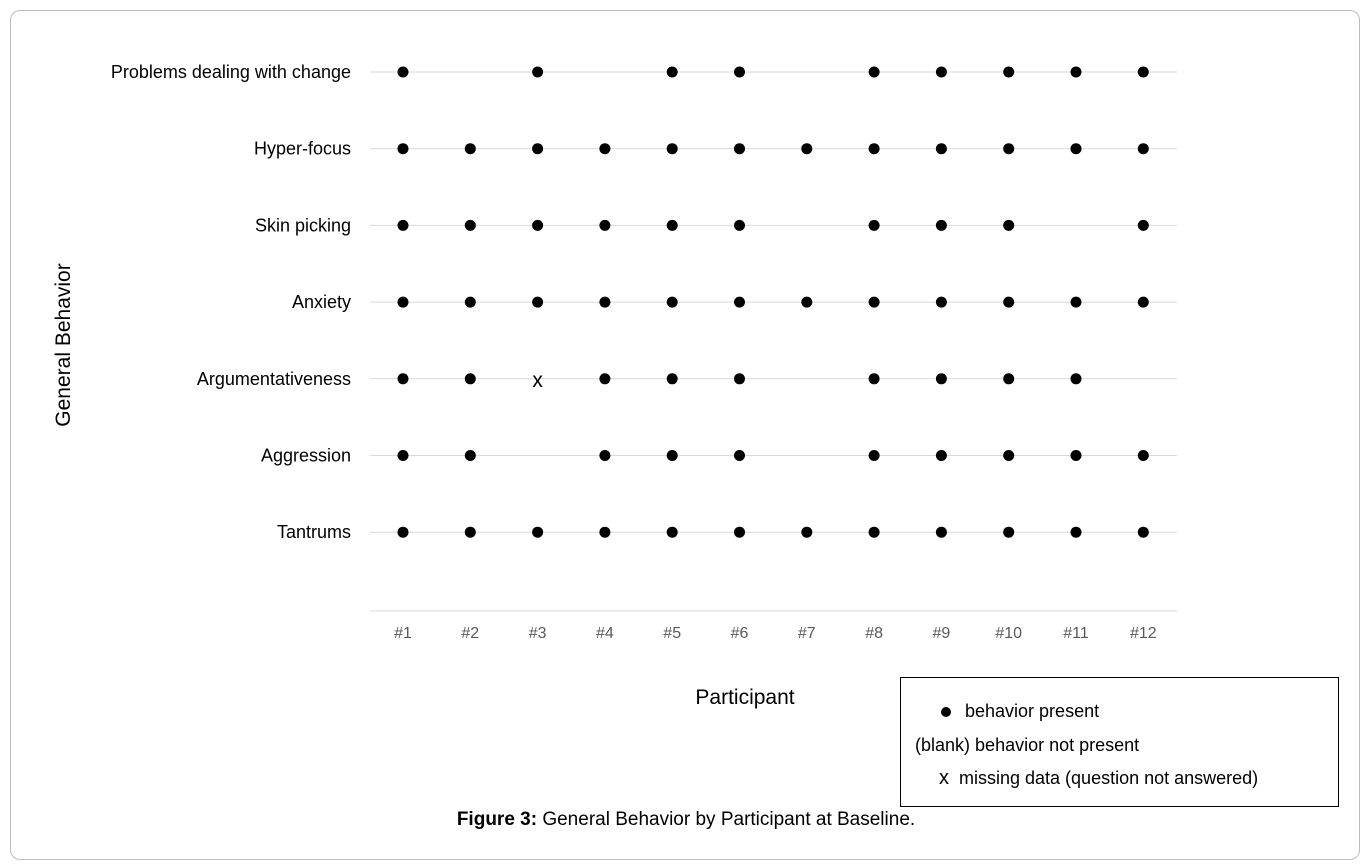 Image resolution: width=1372 pixels, height=865 pixels. I want to click on category-label-tantrums: Tantrums, so click(314, 532).